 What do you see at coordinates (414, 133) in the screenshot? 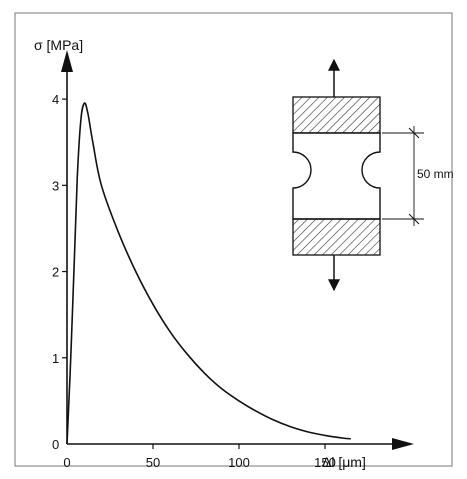
I see `dimension-tick-top-icon` at bounding box center [414, 133].